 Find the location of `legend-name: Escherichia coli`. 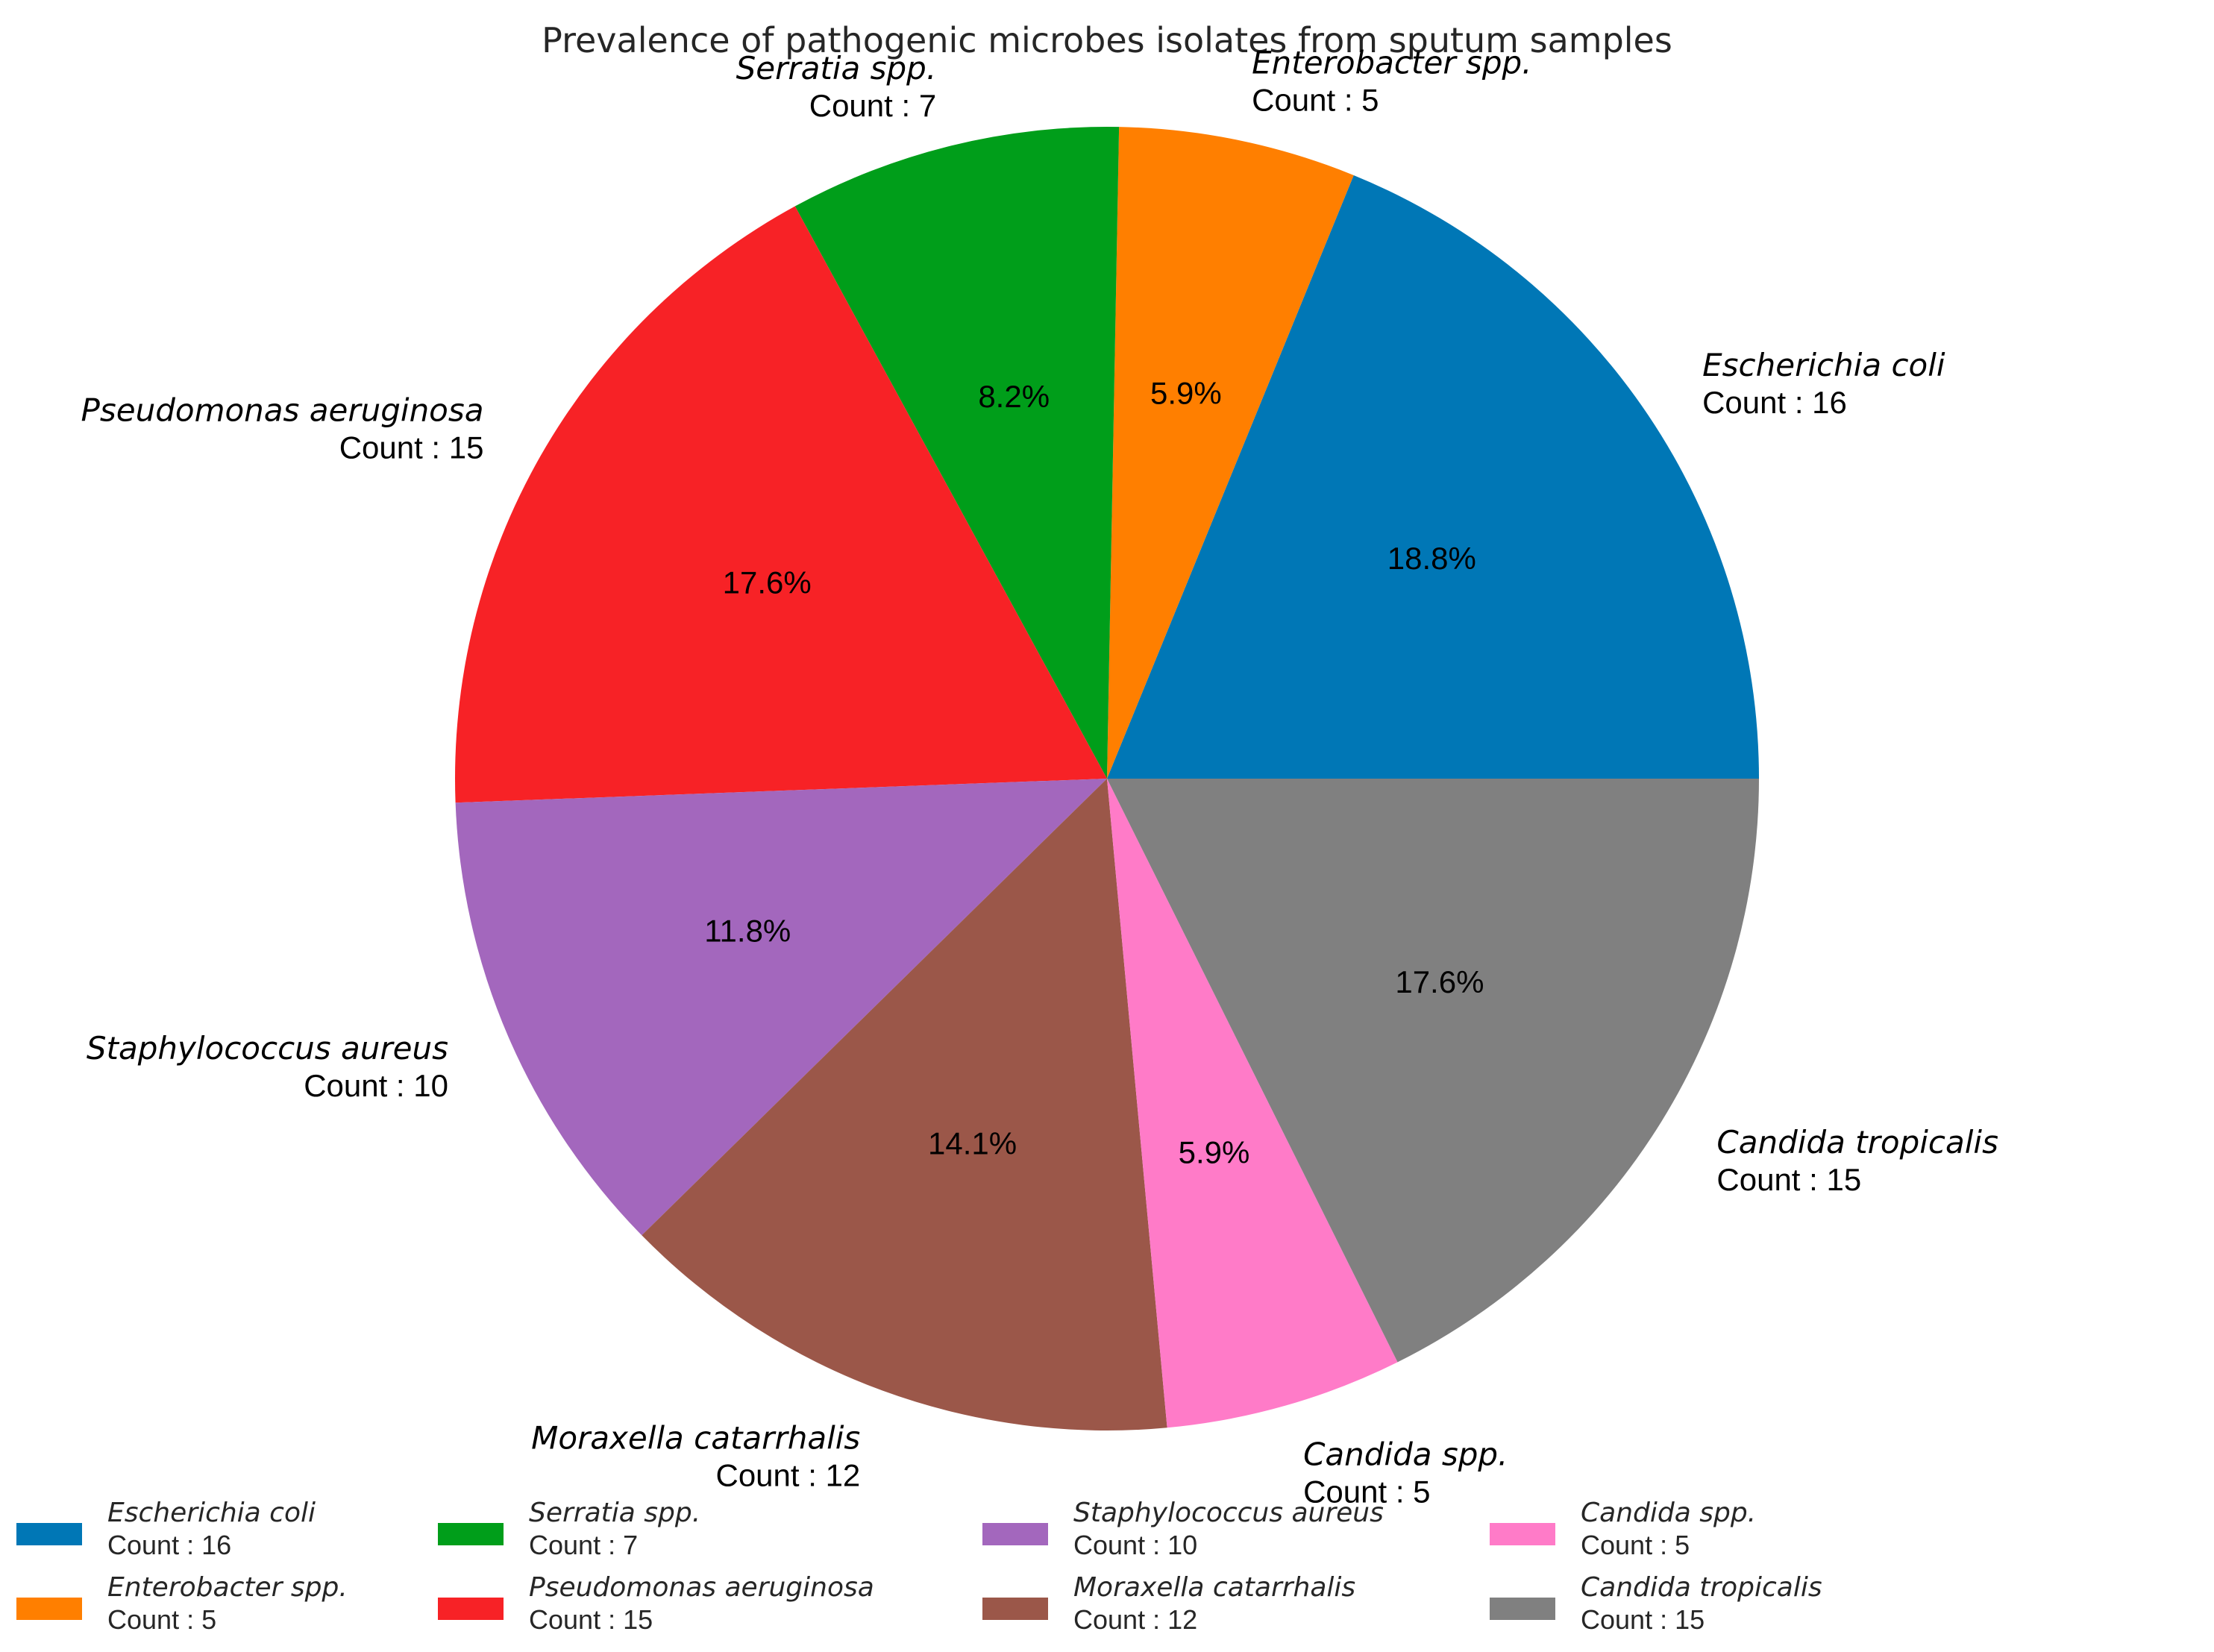

legend-name: Escherichia coli is located at coordinates (212, 1513).